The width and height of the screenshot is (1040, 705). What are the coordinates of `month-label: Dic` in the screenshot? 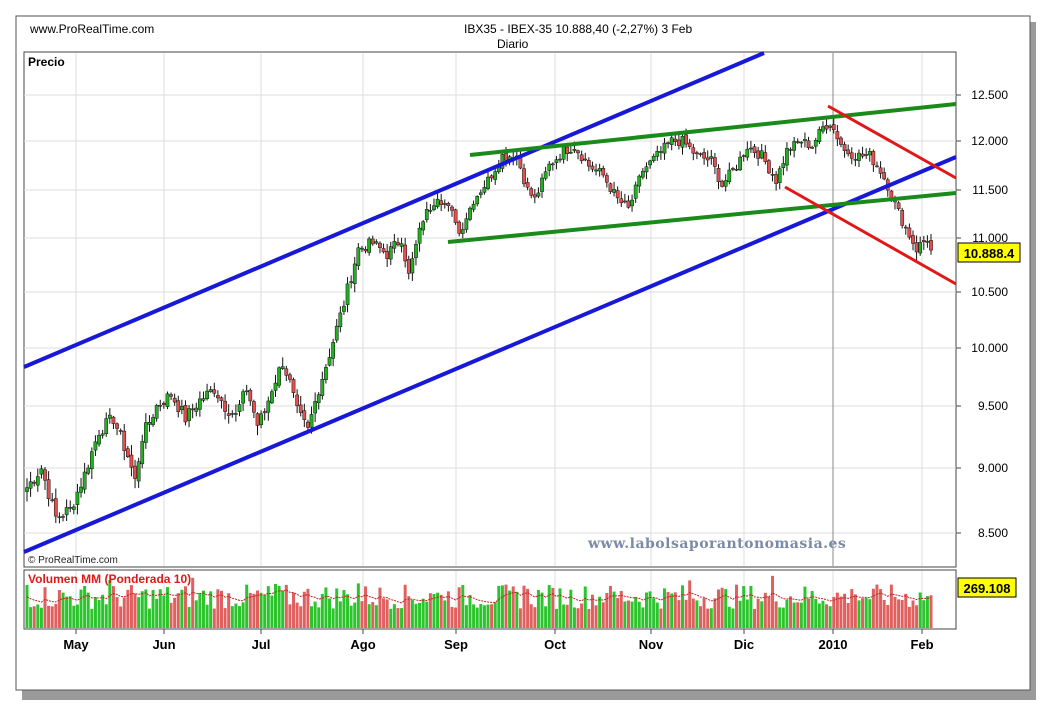 It's located at (744, 644).